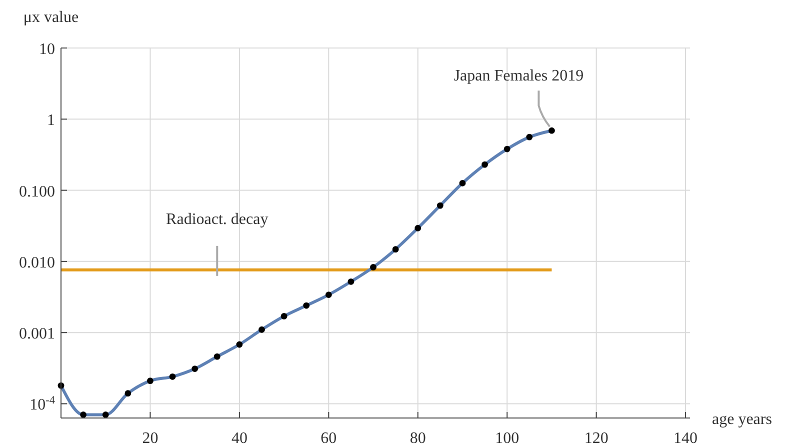  I want to click on x-tick-label: 80, so click(418, 438).